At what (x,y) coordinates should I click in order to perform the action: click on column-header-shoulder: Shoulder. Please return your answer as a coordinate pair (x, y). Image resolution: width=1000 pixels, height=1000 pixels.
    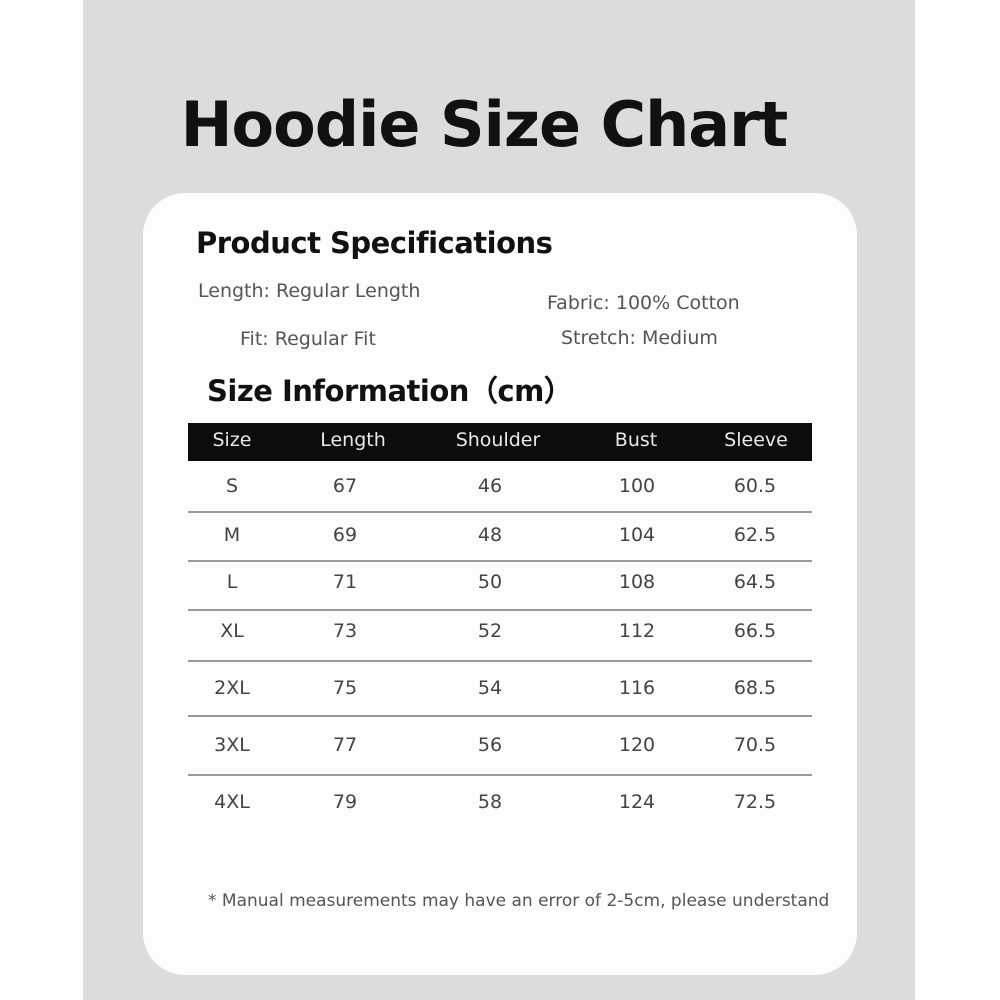
    Looking at the image, I should click on (498, 440).